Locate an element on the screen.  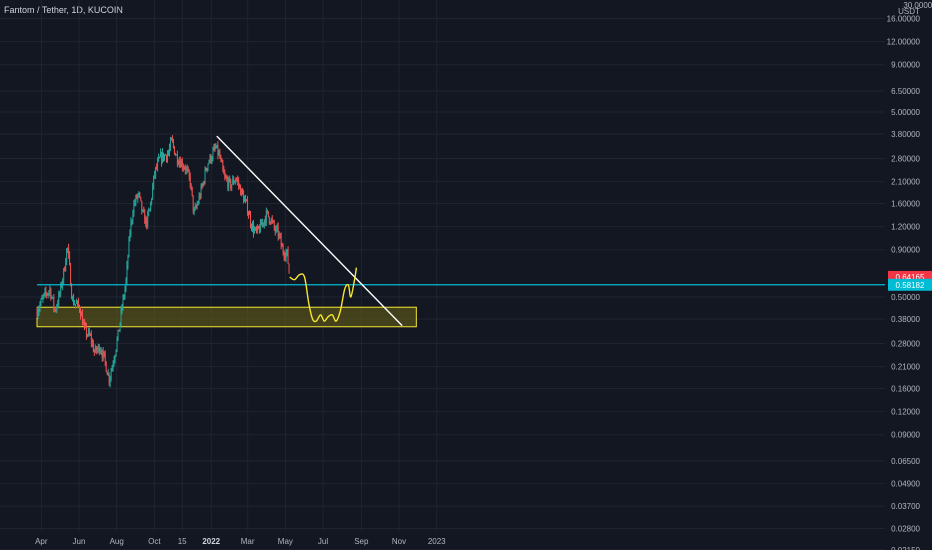
y-tick-label: 0.28000 is located at coordinates (905, 344).